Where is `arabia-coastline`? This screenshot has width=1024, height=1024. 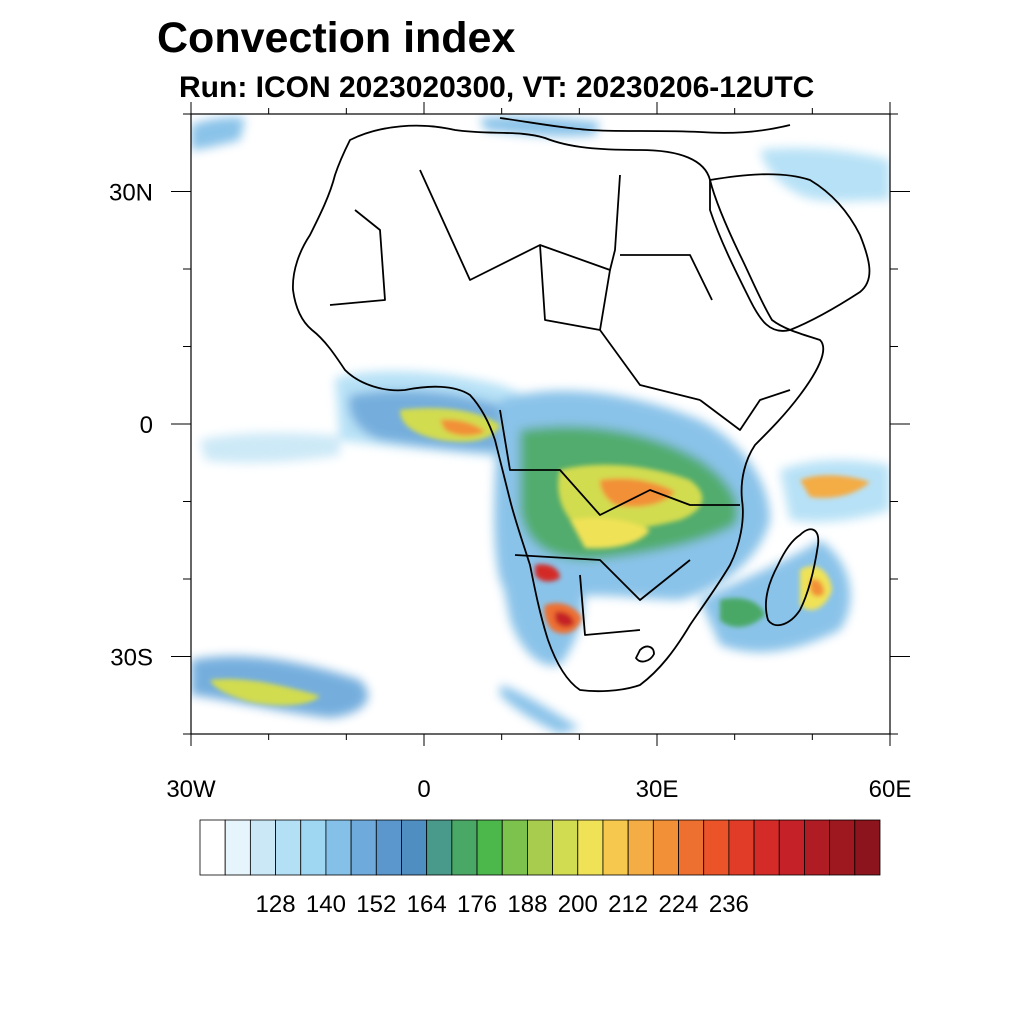 arabia-coastline is located at coordinates (790, 252).